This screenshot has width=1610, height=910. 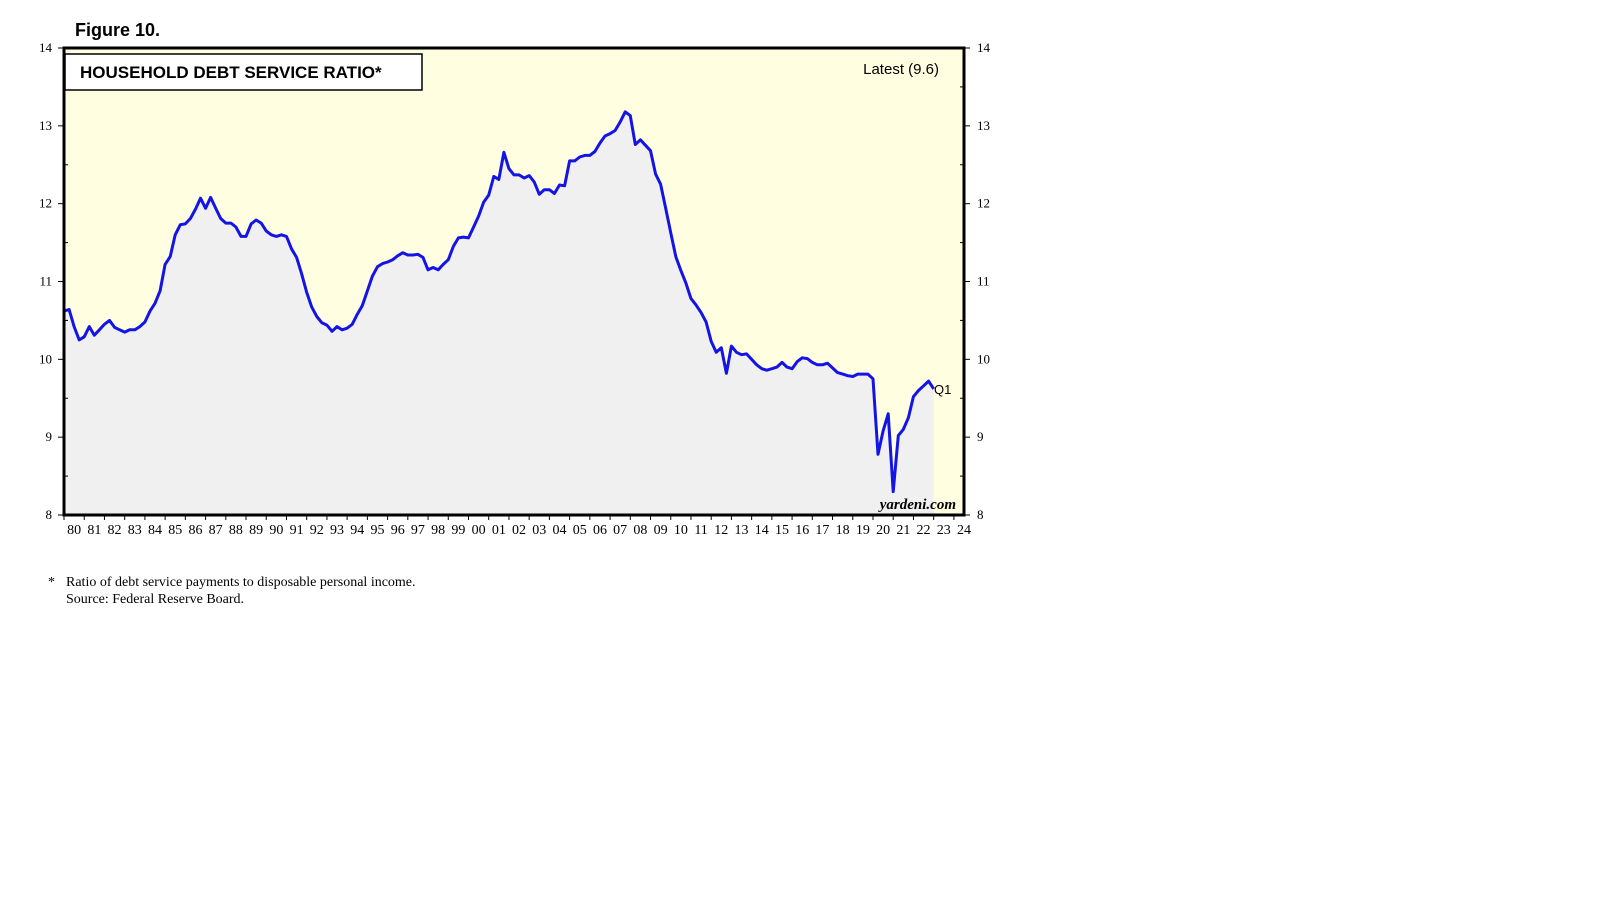 I want to click on y-tick-label-left: 10, so click(x=45, y=358).